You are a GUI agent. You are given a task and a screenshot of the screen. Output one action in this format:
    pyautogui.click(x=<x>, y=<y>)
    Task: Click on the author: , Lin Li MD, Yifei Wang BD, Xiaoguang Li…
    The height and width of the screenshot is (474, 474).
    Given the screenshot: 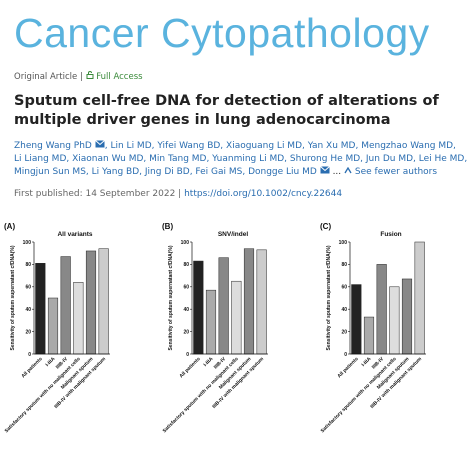 What is the action you would take?
    pyautogui.click(x=280, y=146)
    